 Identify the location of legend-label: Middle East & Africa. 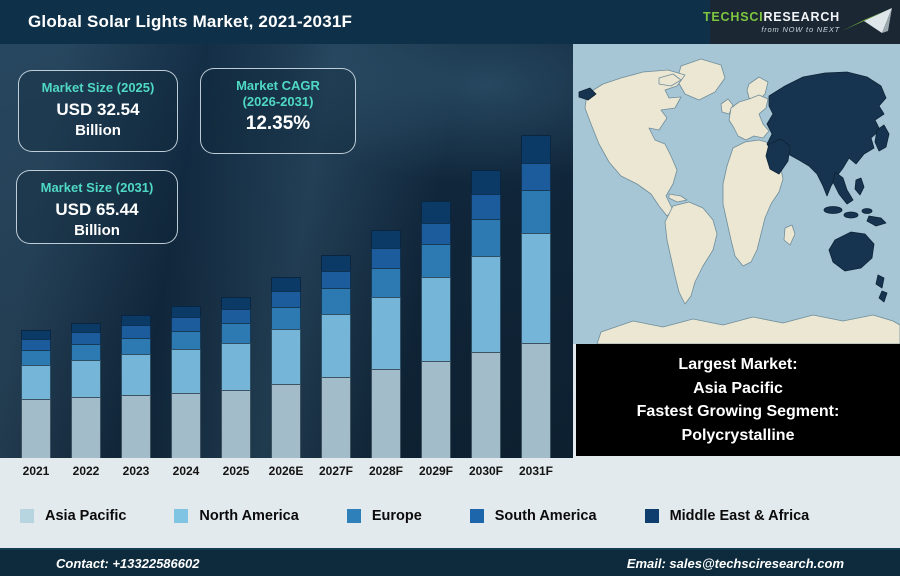
(739, 516).